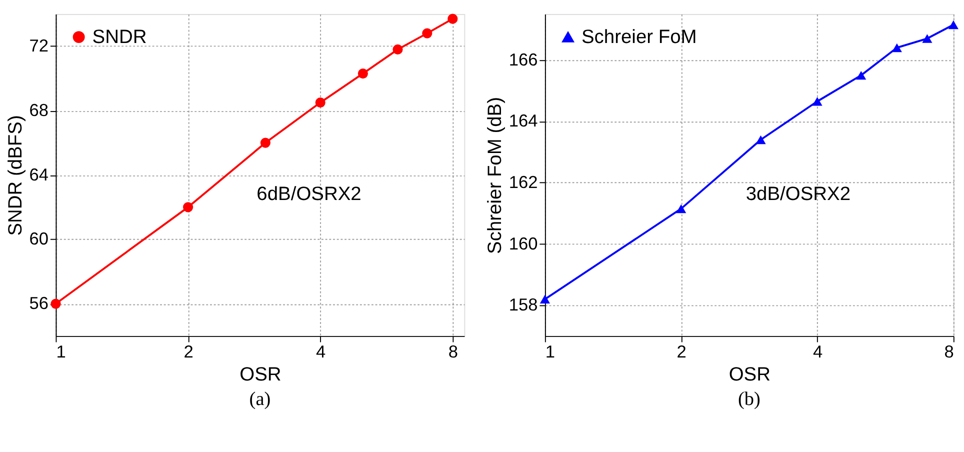 This screenshot has width=964, height=452. What do you see at coordinates (523, 182) in the screenshot?
I see `y-tick-label: 162` at bounding box center [523, 182].